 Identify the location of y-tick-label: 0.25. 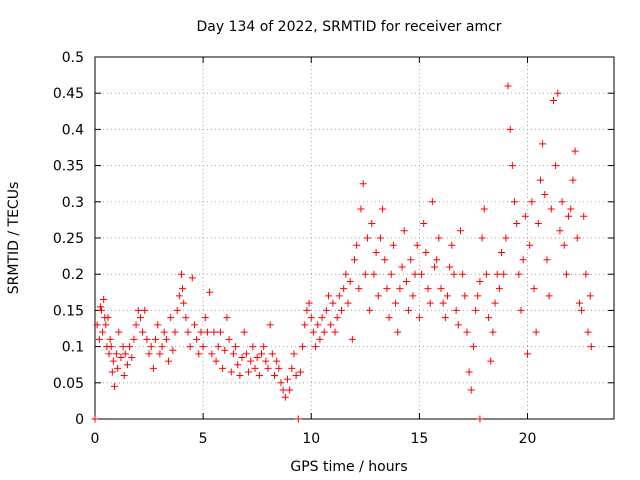
(68, 239).